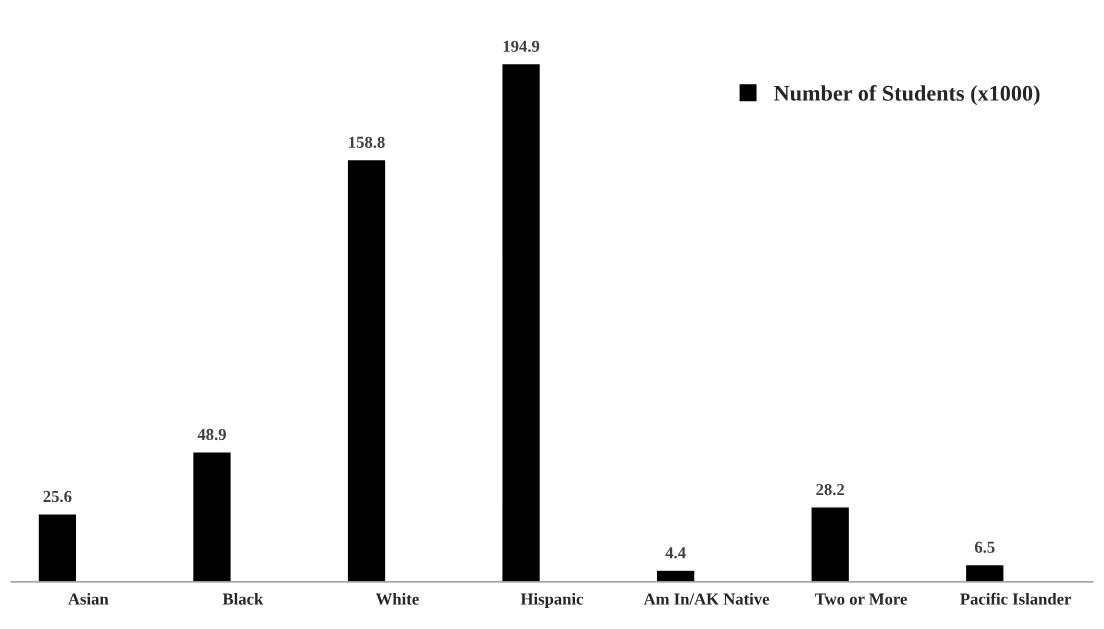  I want to click on data-label: 194.9, so click(521, 46).